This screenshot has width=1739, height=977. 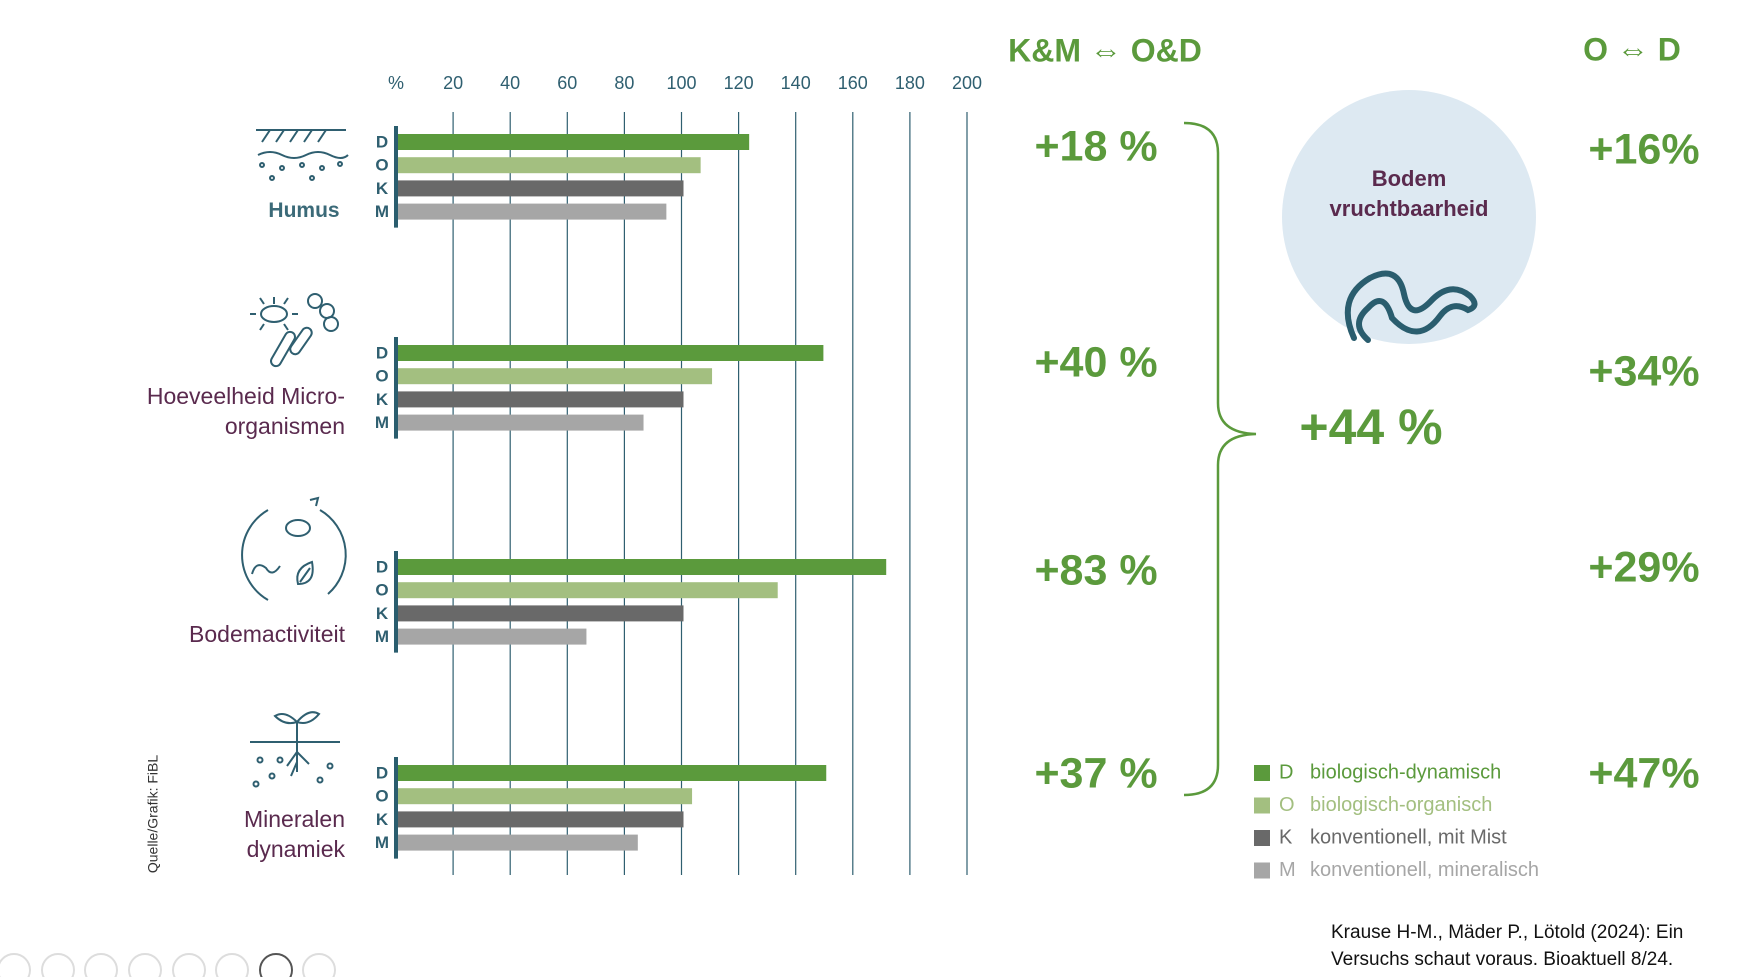 What do you see at coordinates (567, 83) in the screenshot?
I see `x-tick-label: 60` at bounding box center [567, 83].